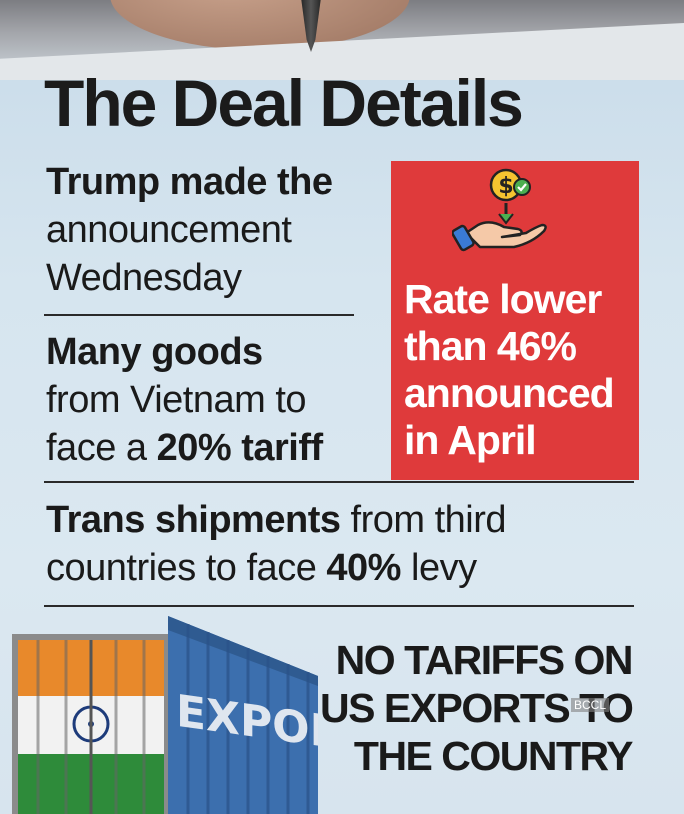 Image resolution: width=684 pixels, height=814 pixels. Describe the element at coordinates (363, 568) in the screenshot. I see `point3-rate: 40%` at that location.